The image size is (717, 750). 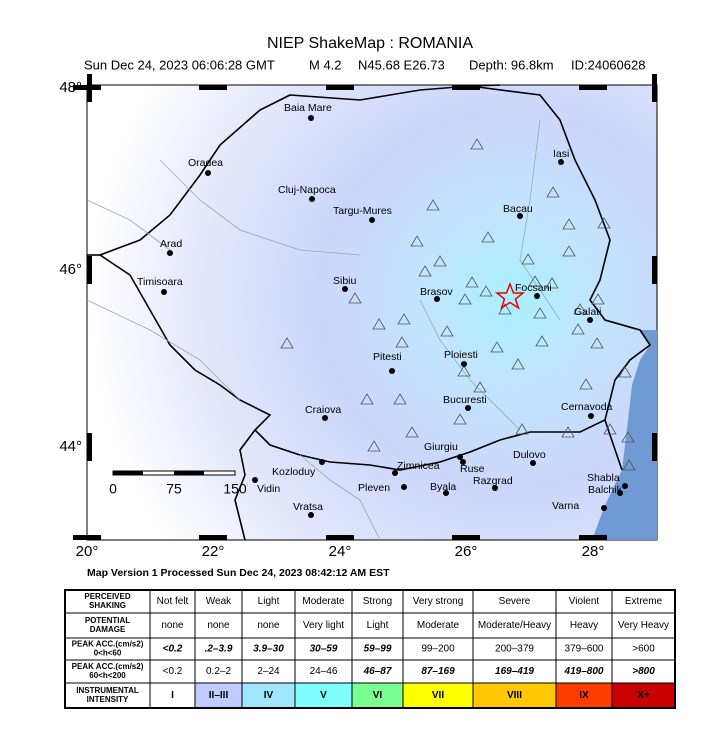 I want to click on legend-cell-text: II–III, so click(x=219, y=695).